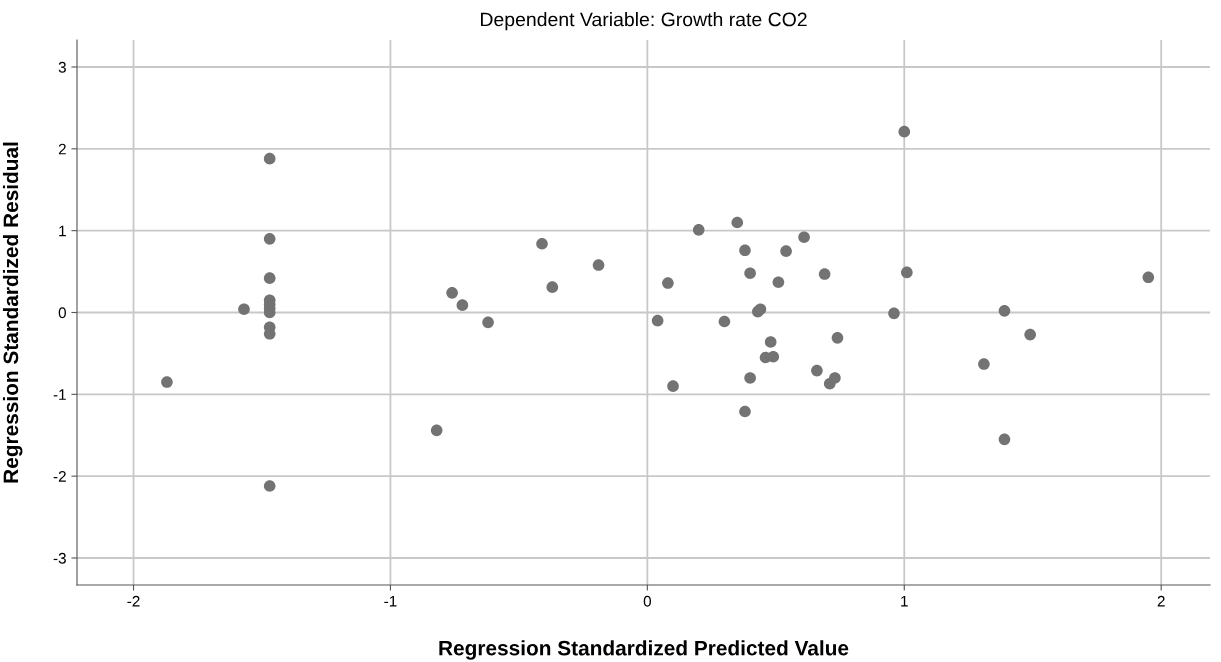 The height and width of the screenshot is (662, 1221). What do you see at coordinates (62, 231) in the screenshot?
I see `y-tick-label: 1` at bounding box center [62, 231].